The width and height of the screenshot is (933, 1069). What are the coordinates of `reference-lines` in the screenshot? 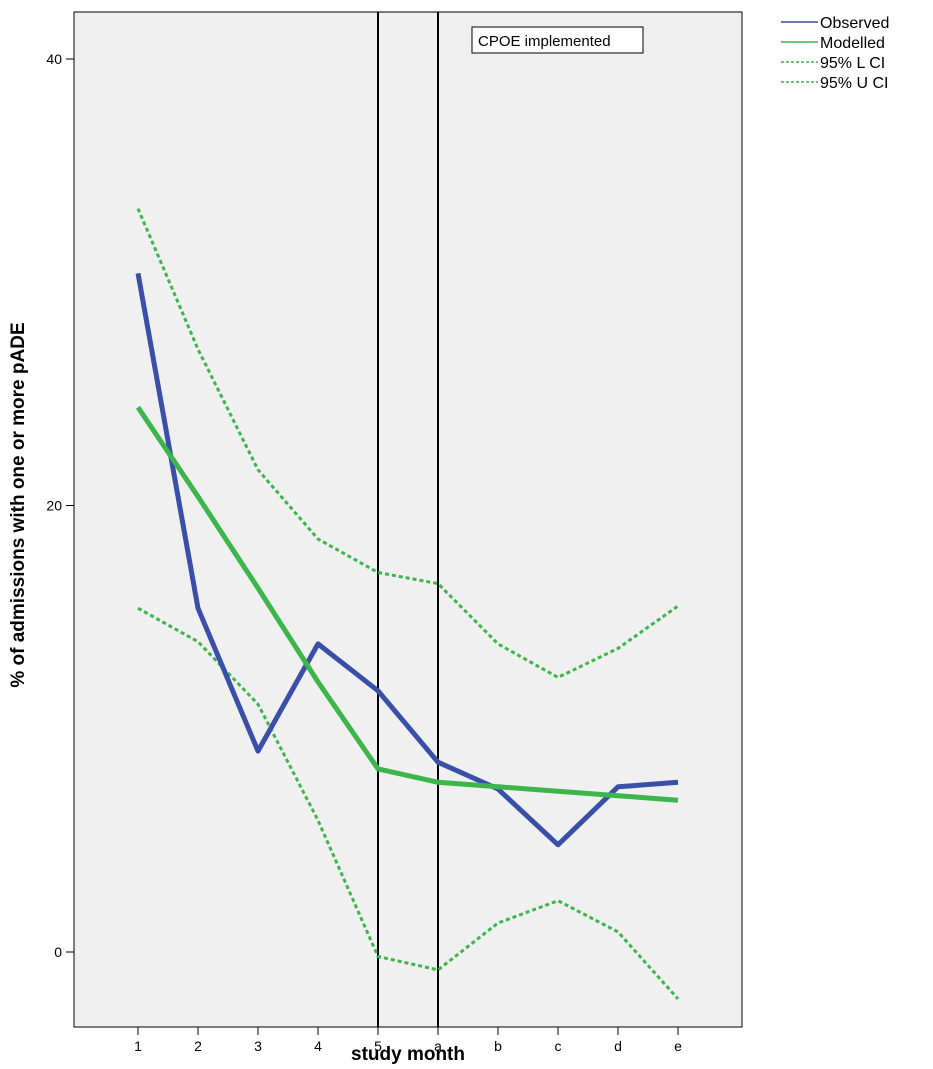 It's located at (408, 519).